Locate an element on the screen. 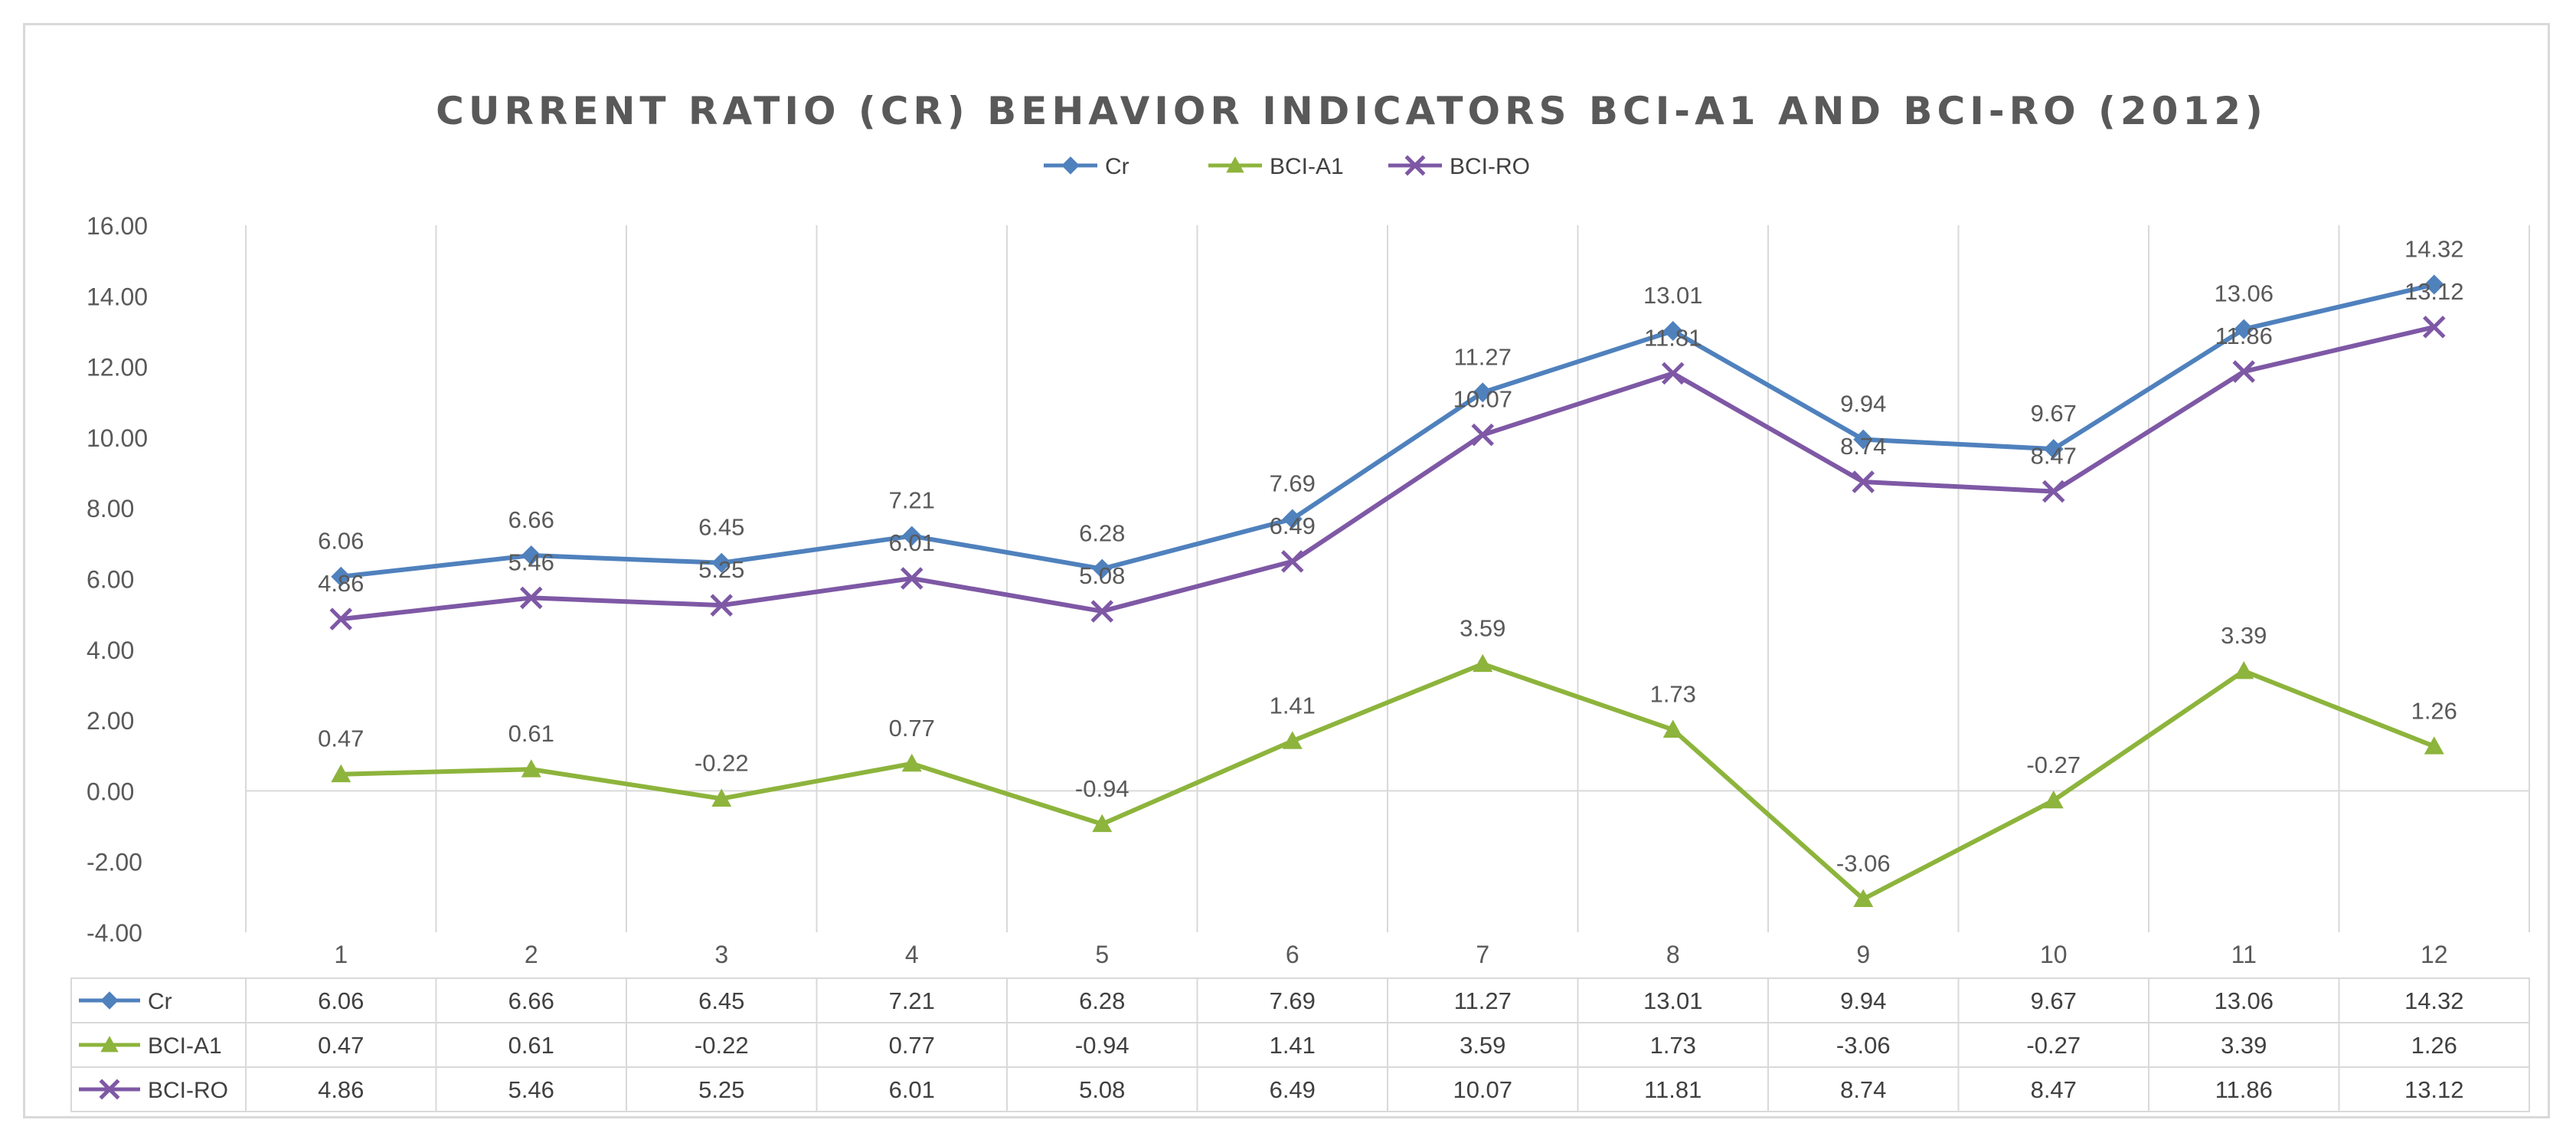  data-label: -0.94 is located at coordinates (1102, 788).